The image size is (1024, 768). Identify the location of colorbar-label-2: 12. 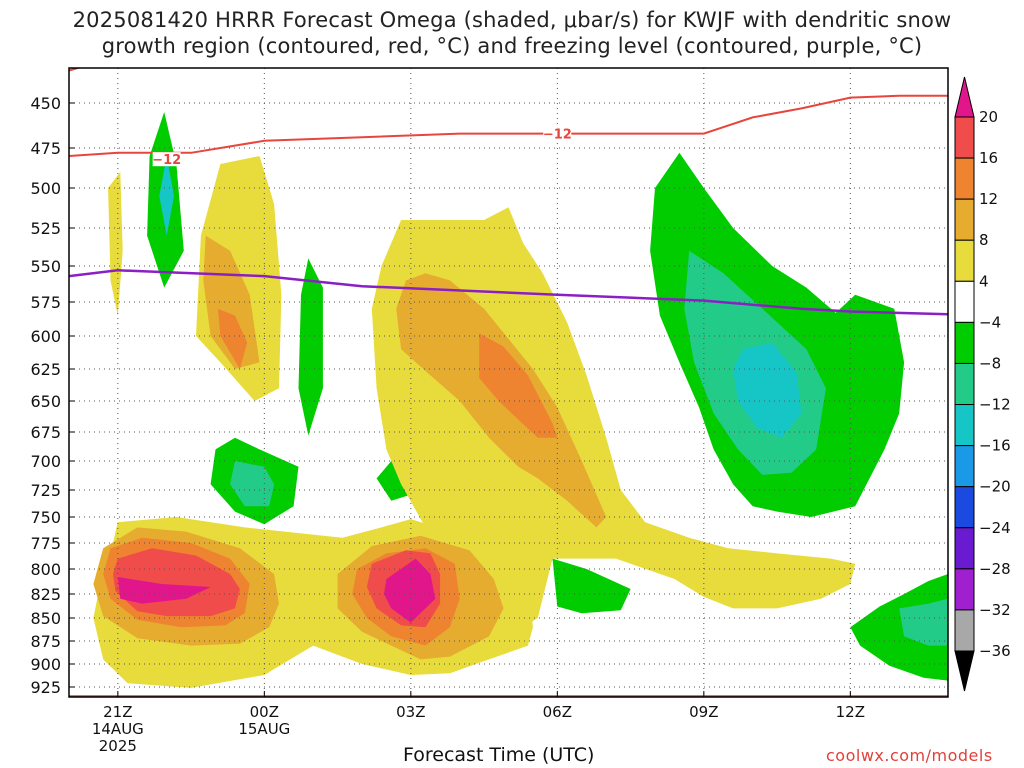
(988, 199).